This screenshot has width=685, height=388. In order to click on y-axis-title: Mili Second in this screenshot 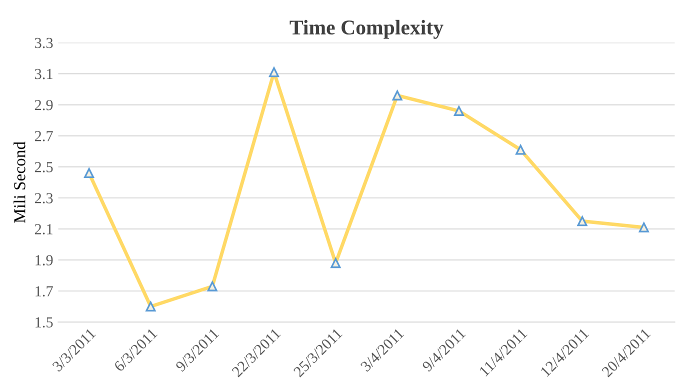, I will do `click(20, 182)`.